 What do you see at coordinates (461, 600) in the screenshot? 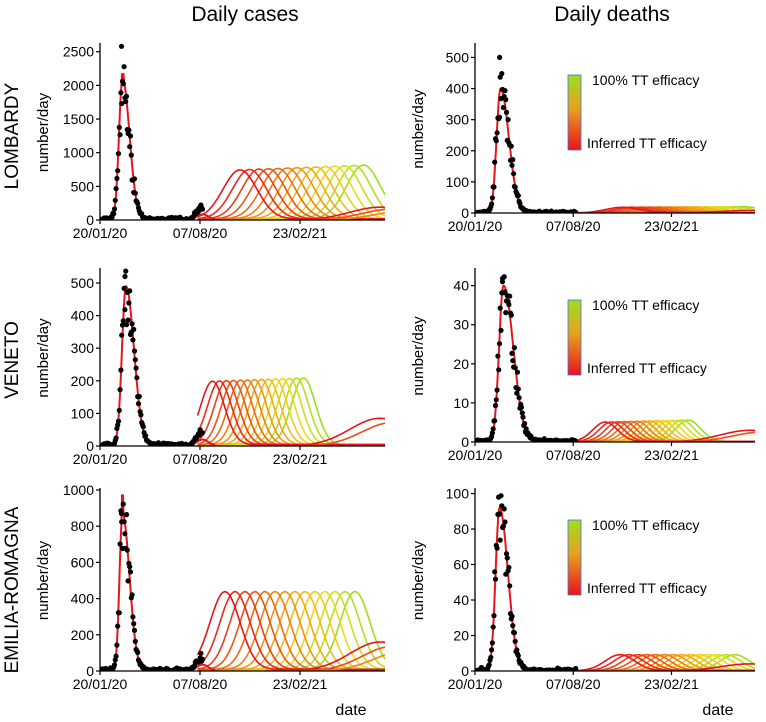
I see `y-tick-label: 40` at bounding box center [461, 600].